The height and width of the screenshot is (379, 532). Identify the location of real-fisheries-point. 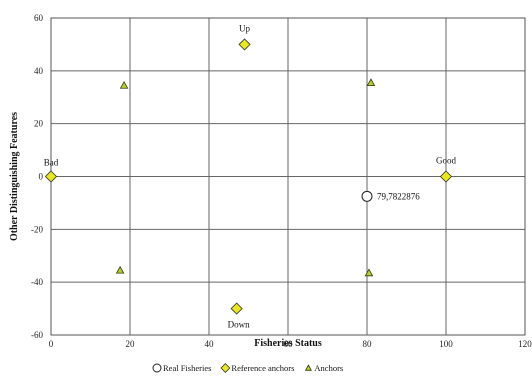
(367, 196).